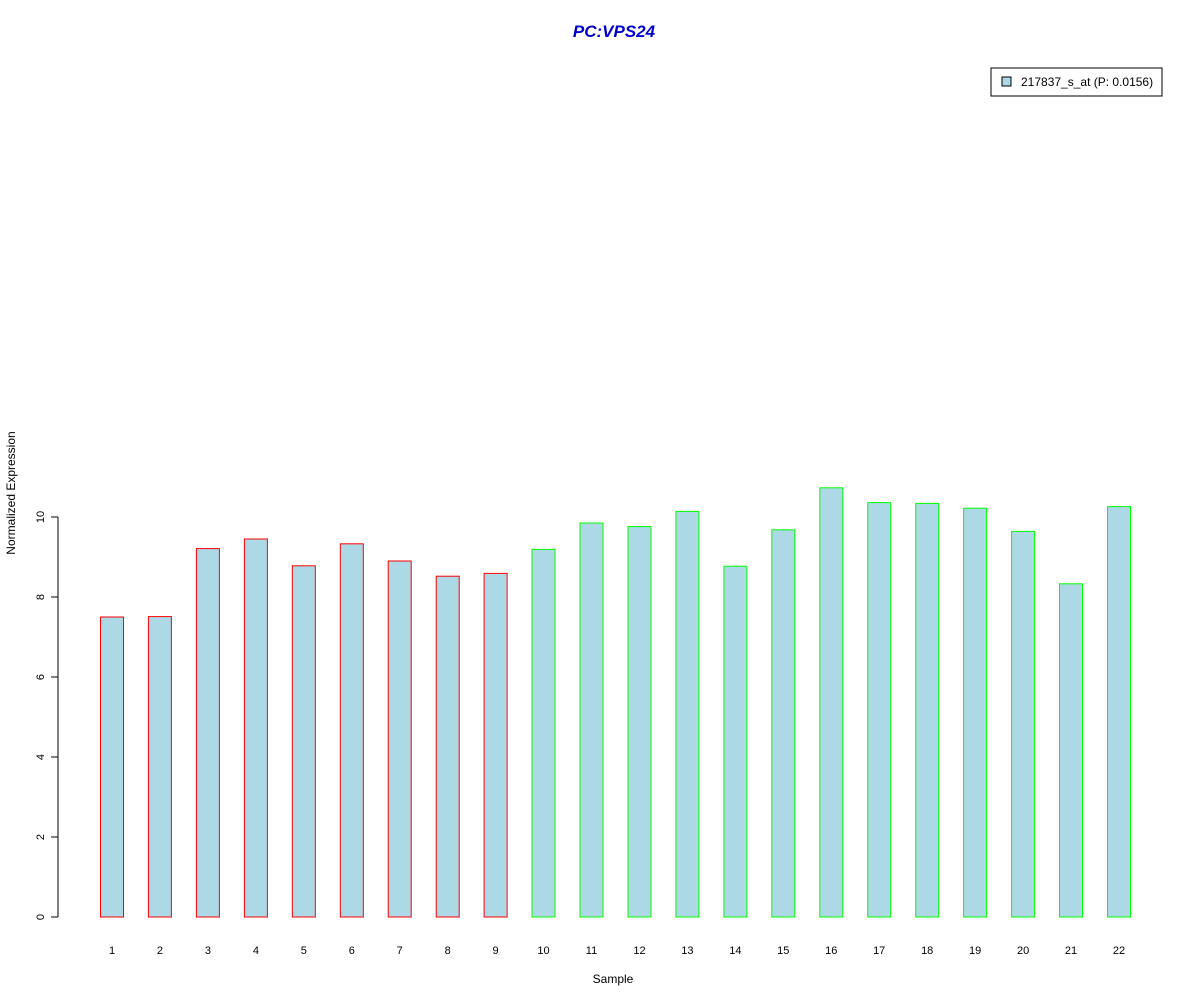 This screenshot has width=1200, height=1000. What do you see at coordinates (591, 951) in the screenshot?
I see `x-tick-label: 11` at bounding box center [591, 951].